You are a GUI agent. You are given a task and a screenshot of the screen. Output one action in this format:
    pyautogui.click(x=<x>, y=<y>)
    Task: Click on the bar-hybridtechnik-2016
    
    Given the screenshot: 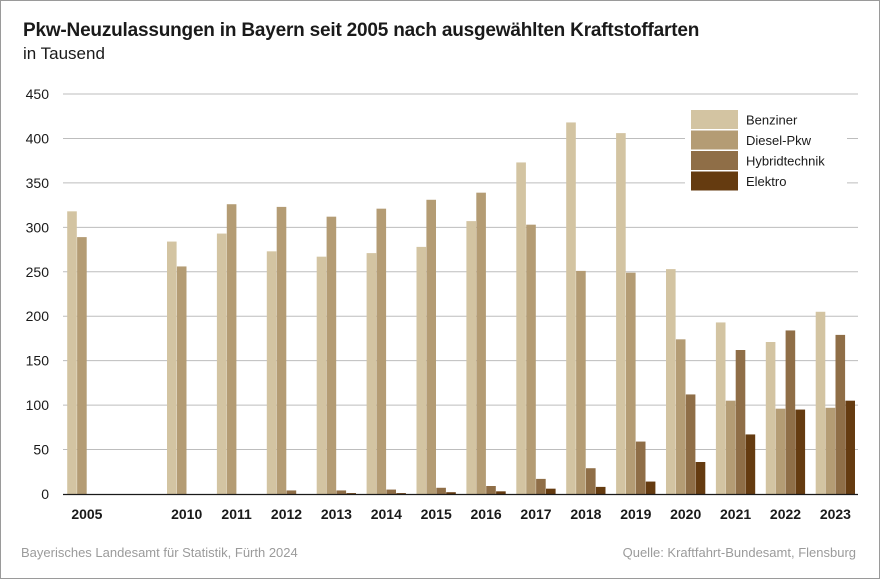 What is the action you would take?
    pyautogui.click(x=491, y=490)
    